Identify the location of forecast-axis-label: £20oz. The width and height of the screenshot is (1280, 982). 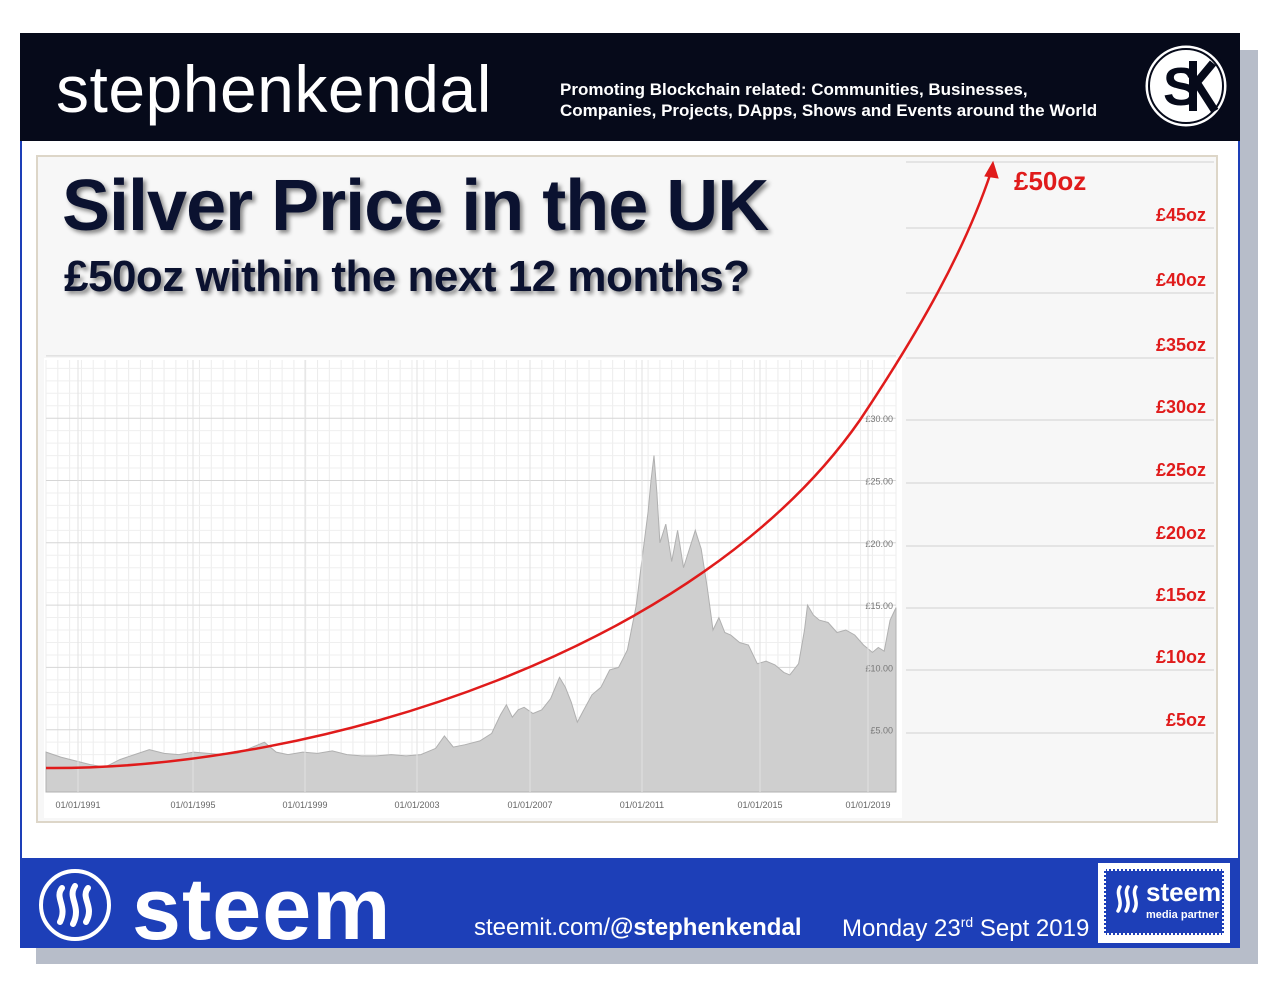
(1181, 533).